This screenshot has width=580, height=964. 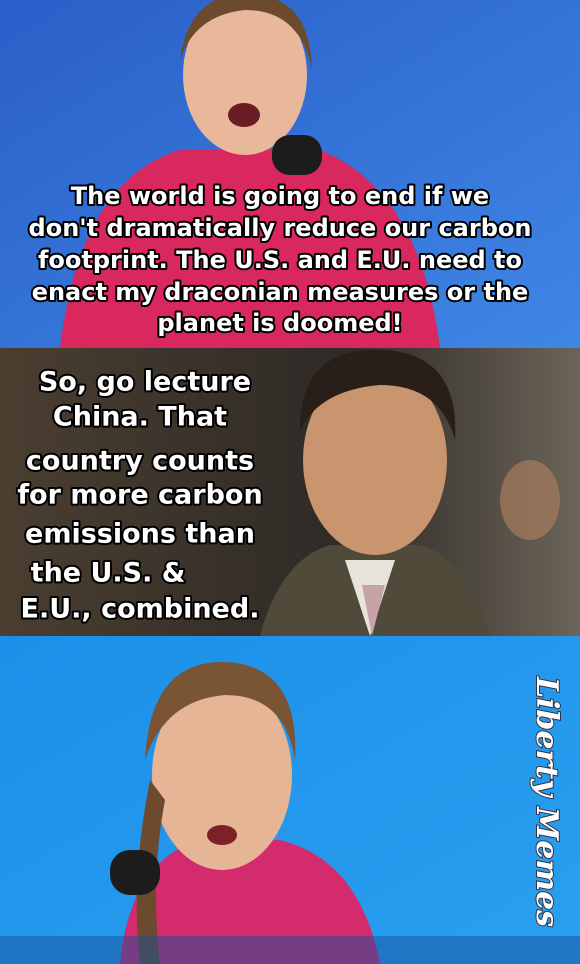 I want to click on caption-line: planet is doomed!, so click(x=279, y=323).